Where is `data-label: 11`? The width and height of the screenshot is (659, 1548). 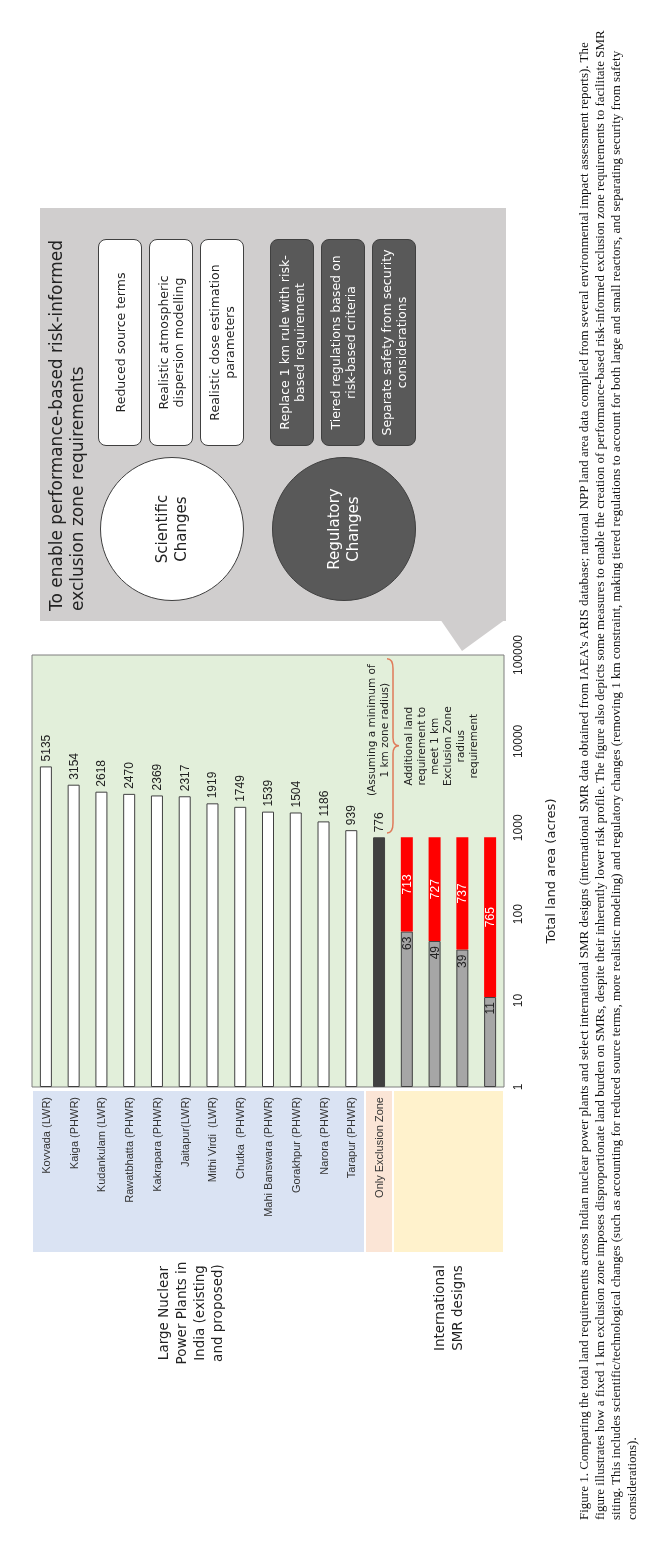 data-label: 11 is located at coordinates (490, 1008).